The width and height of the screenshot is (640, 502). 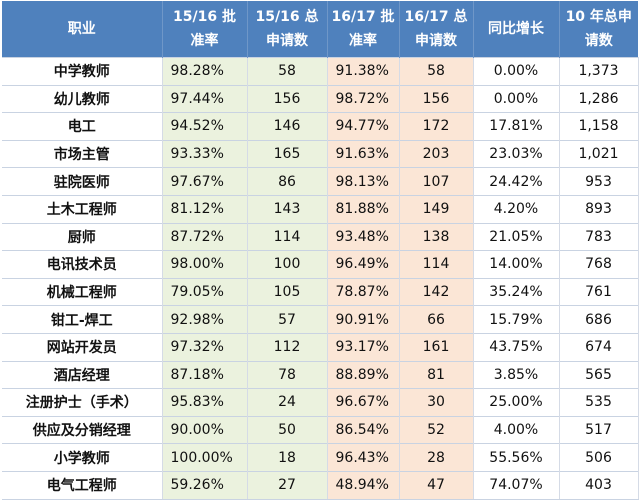 What do you see at coordinates (599, 291) in the screenshot?
I see `apps-10yr-cell: 761` at bounding box center [599, 291].